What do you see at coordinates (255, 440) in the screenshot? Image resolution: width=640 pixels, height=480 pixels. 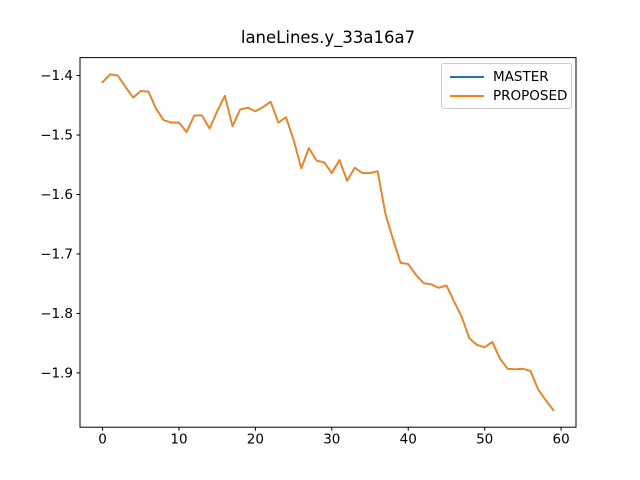 I see `x-tick-label: 20` at bounding box center [255, 440].